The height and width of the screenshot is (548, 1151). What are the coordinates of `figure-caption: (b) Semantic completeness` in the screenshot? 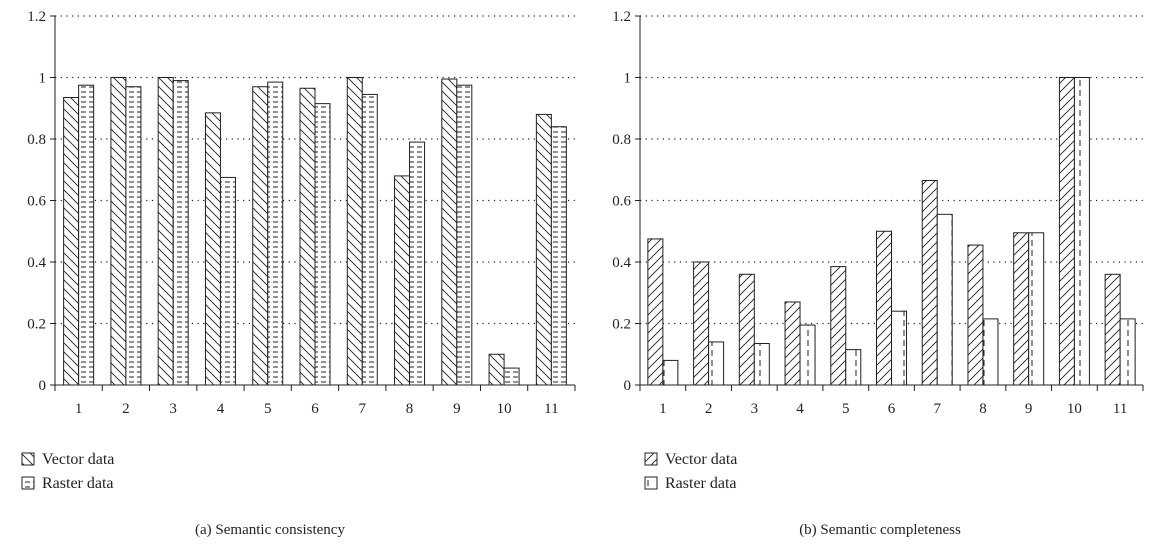 It's located at (880, 530).